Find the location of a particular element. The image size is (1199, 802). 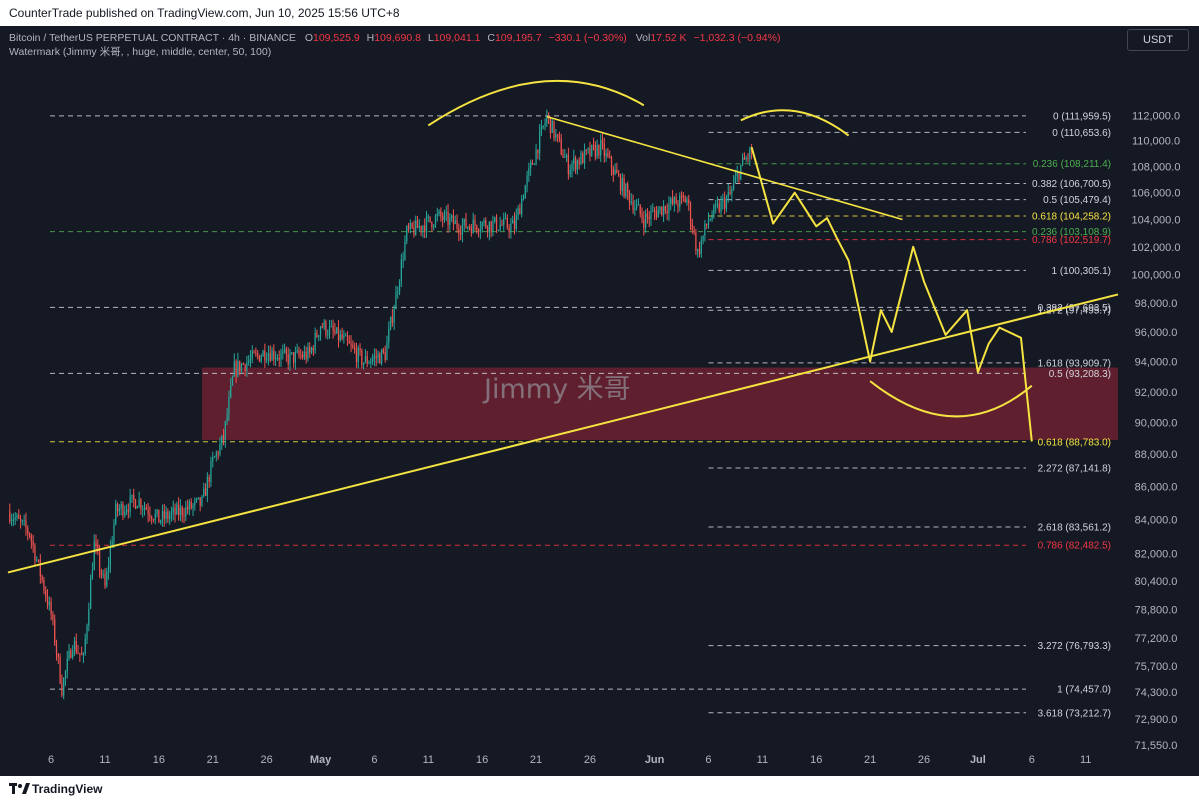

y-axis-tick-label: 106,000.0 is located at coordinates (1156, 194).